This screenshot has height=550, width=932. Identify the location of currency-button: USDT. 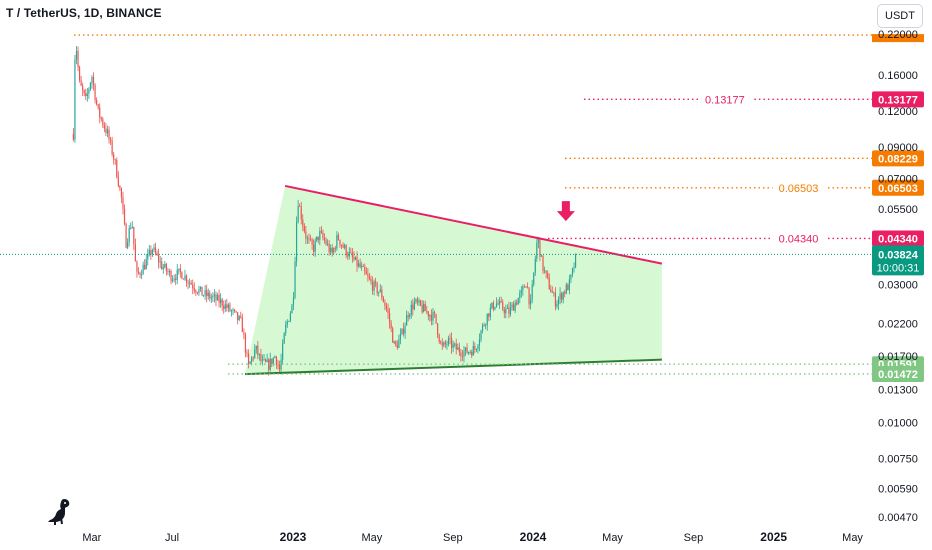
(900, 16).